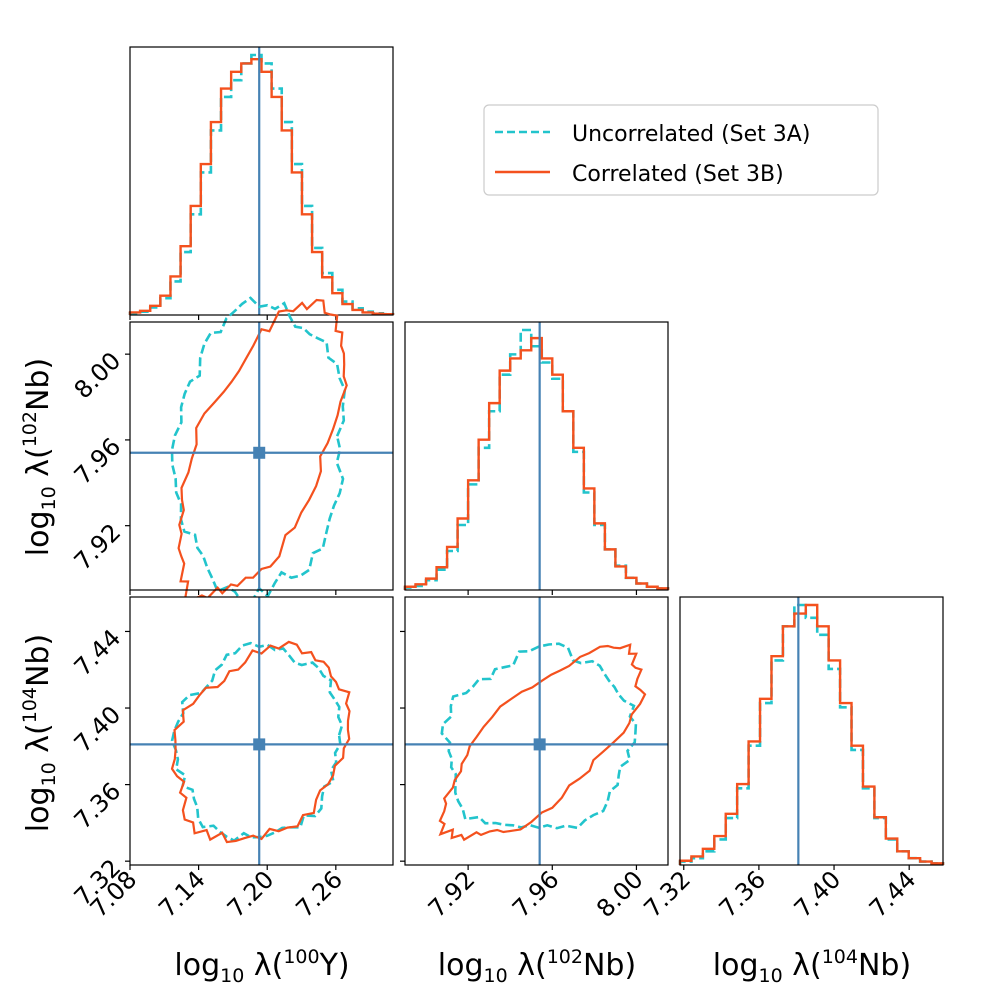  Describe the element at coordinates (537, 966) in the screenshot. I see `x-axis-label-1: log10 λ(102Nb)` at that location.